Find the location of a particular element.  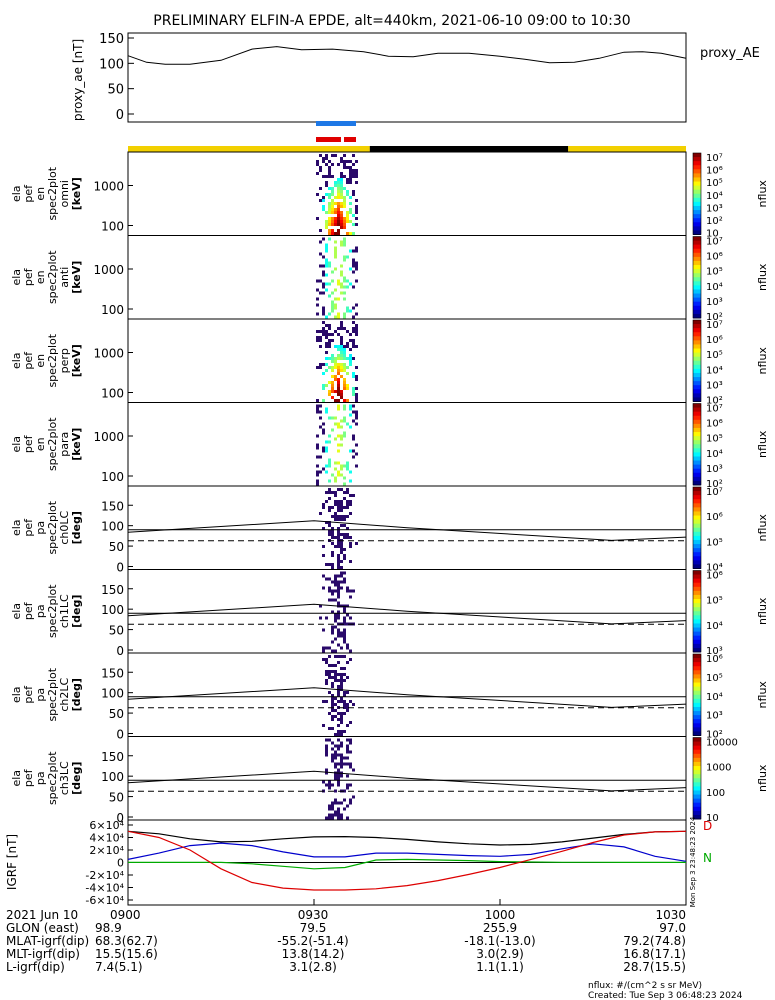

pa-anti-losscone-line is located at coordinates (407, 530).